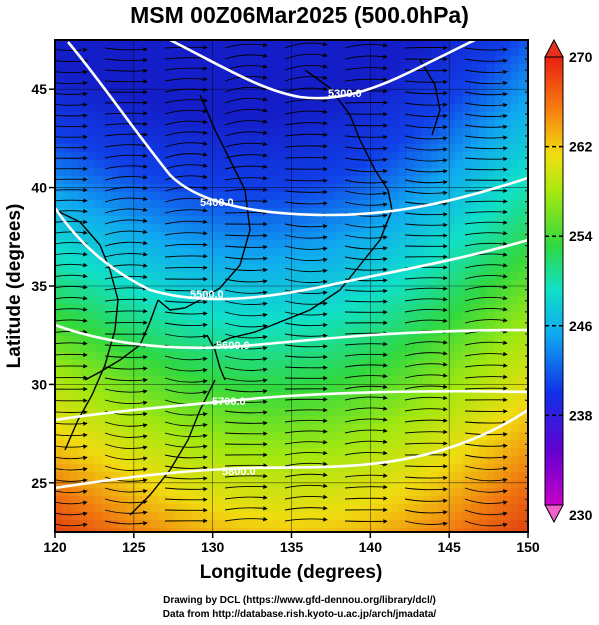  Describe the element at coordinates (39, 384) in the screenshot. I see `y-tick-label: 30` at that location.